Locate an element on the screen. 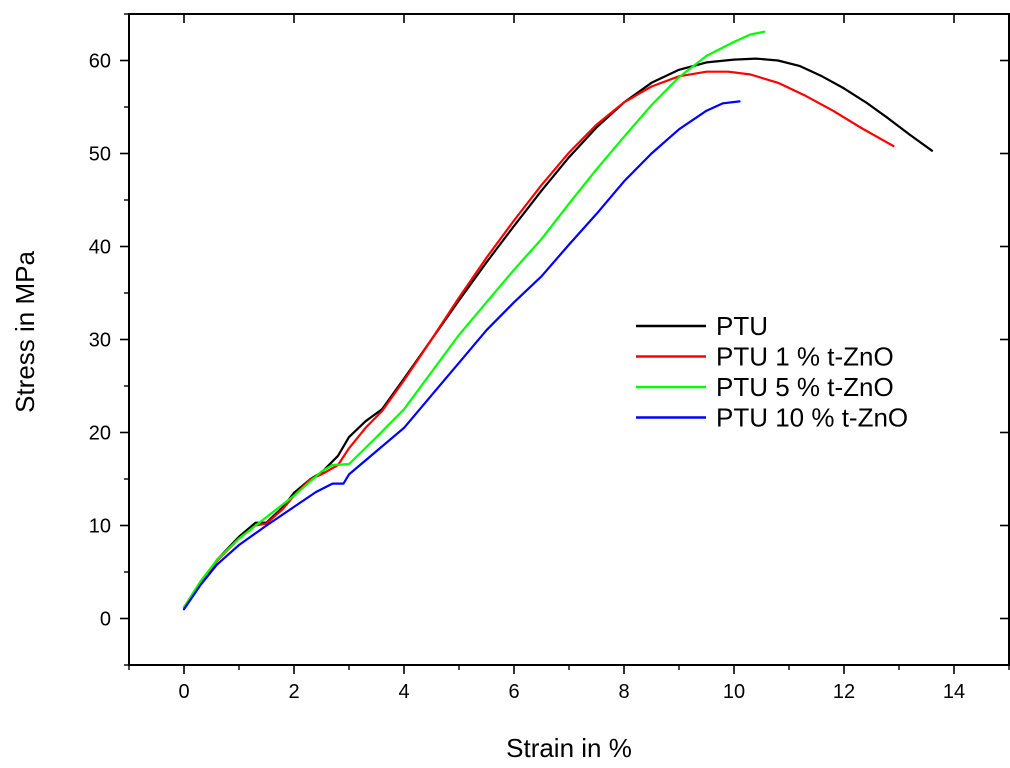  legend-label-1: PTU is located at coordinates (742, 326).